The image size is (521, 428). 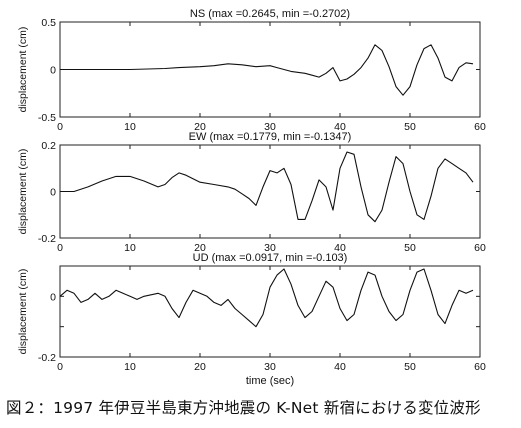 What do you see at coordinates (243, 408) in the screenshot?
I see `figure-caption: 図２：1997 年伊豆半島東方沖地震の K-Net 新宿における変位波形` at bounding box center [243, 408].